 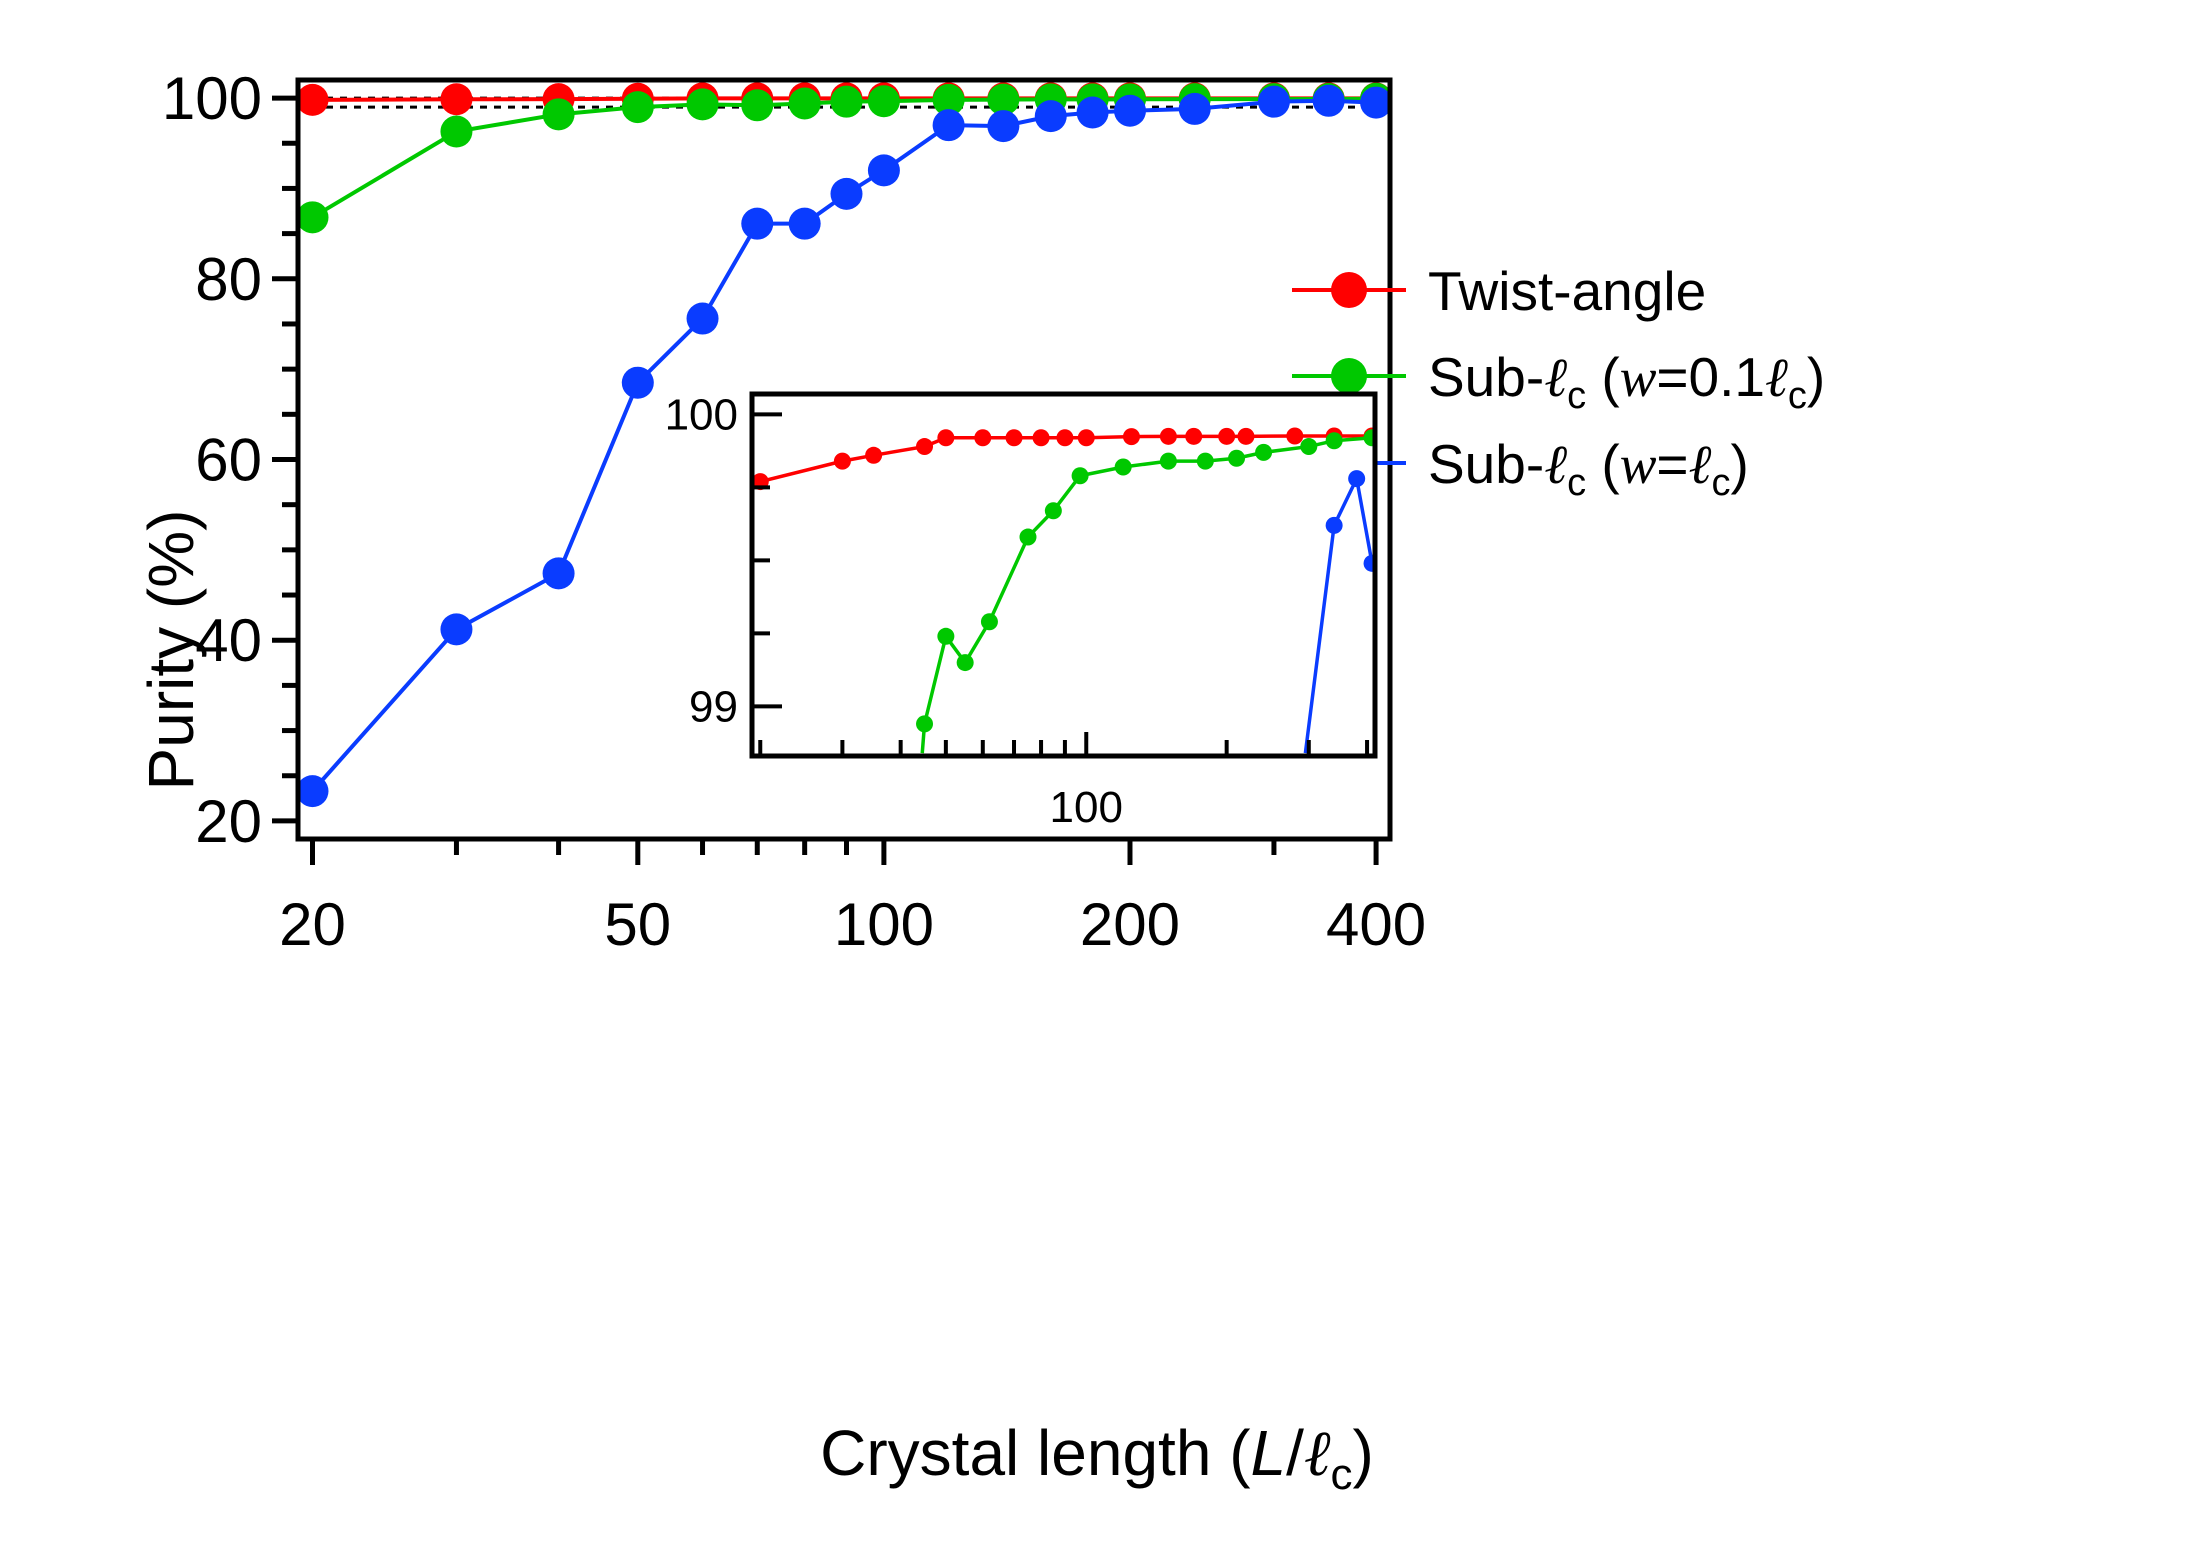 I want to click on inset-series-layer, so click(x=1063, y=590).